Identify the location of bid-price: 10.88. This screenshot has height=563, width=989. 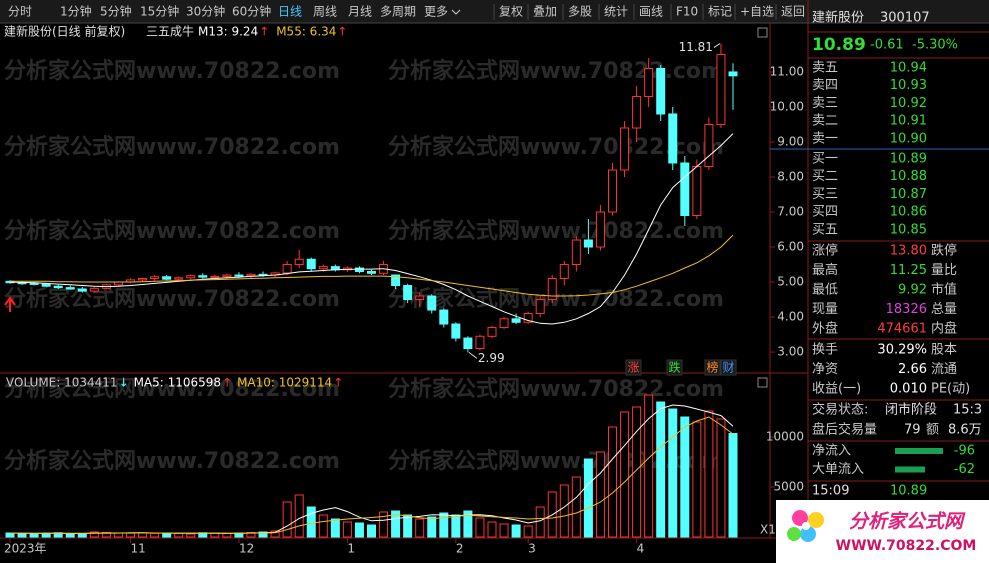
(908, 176).